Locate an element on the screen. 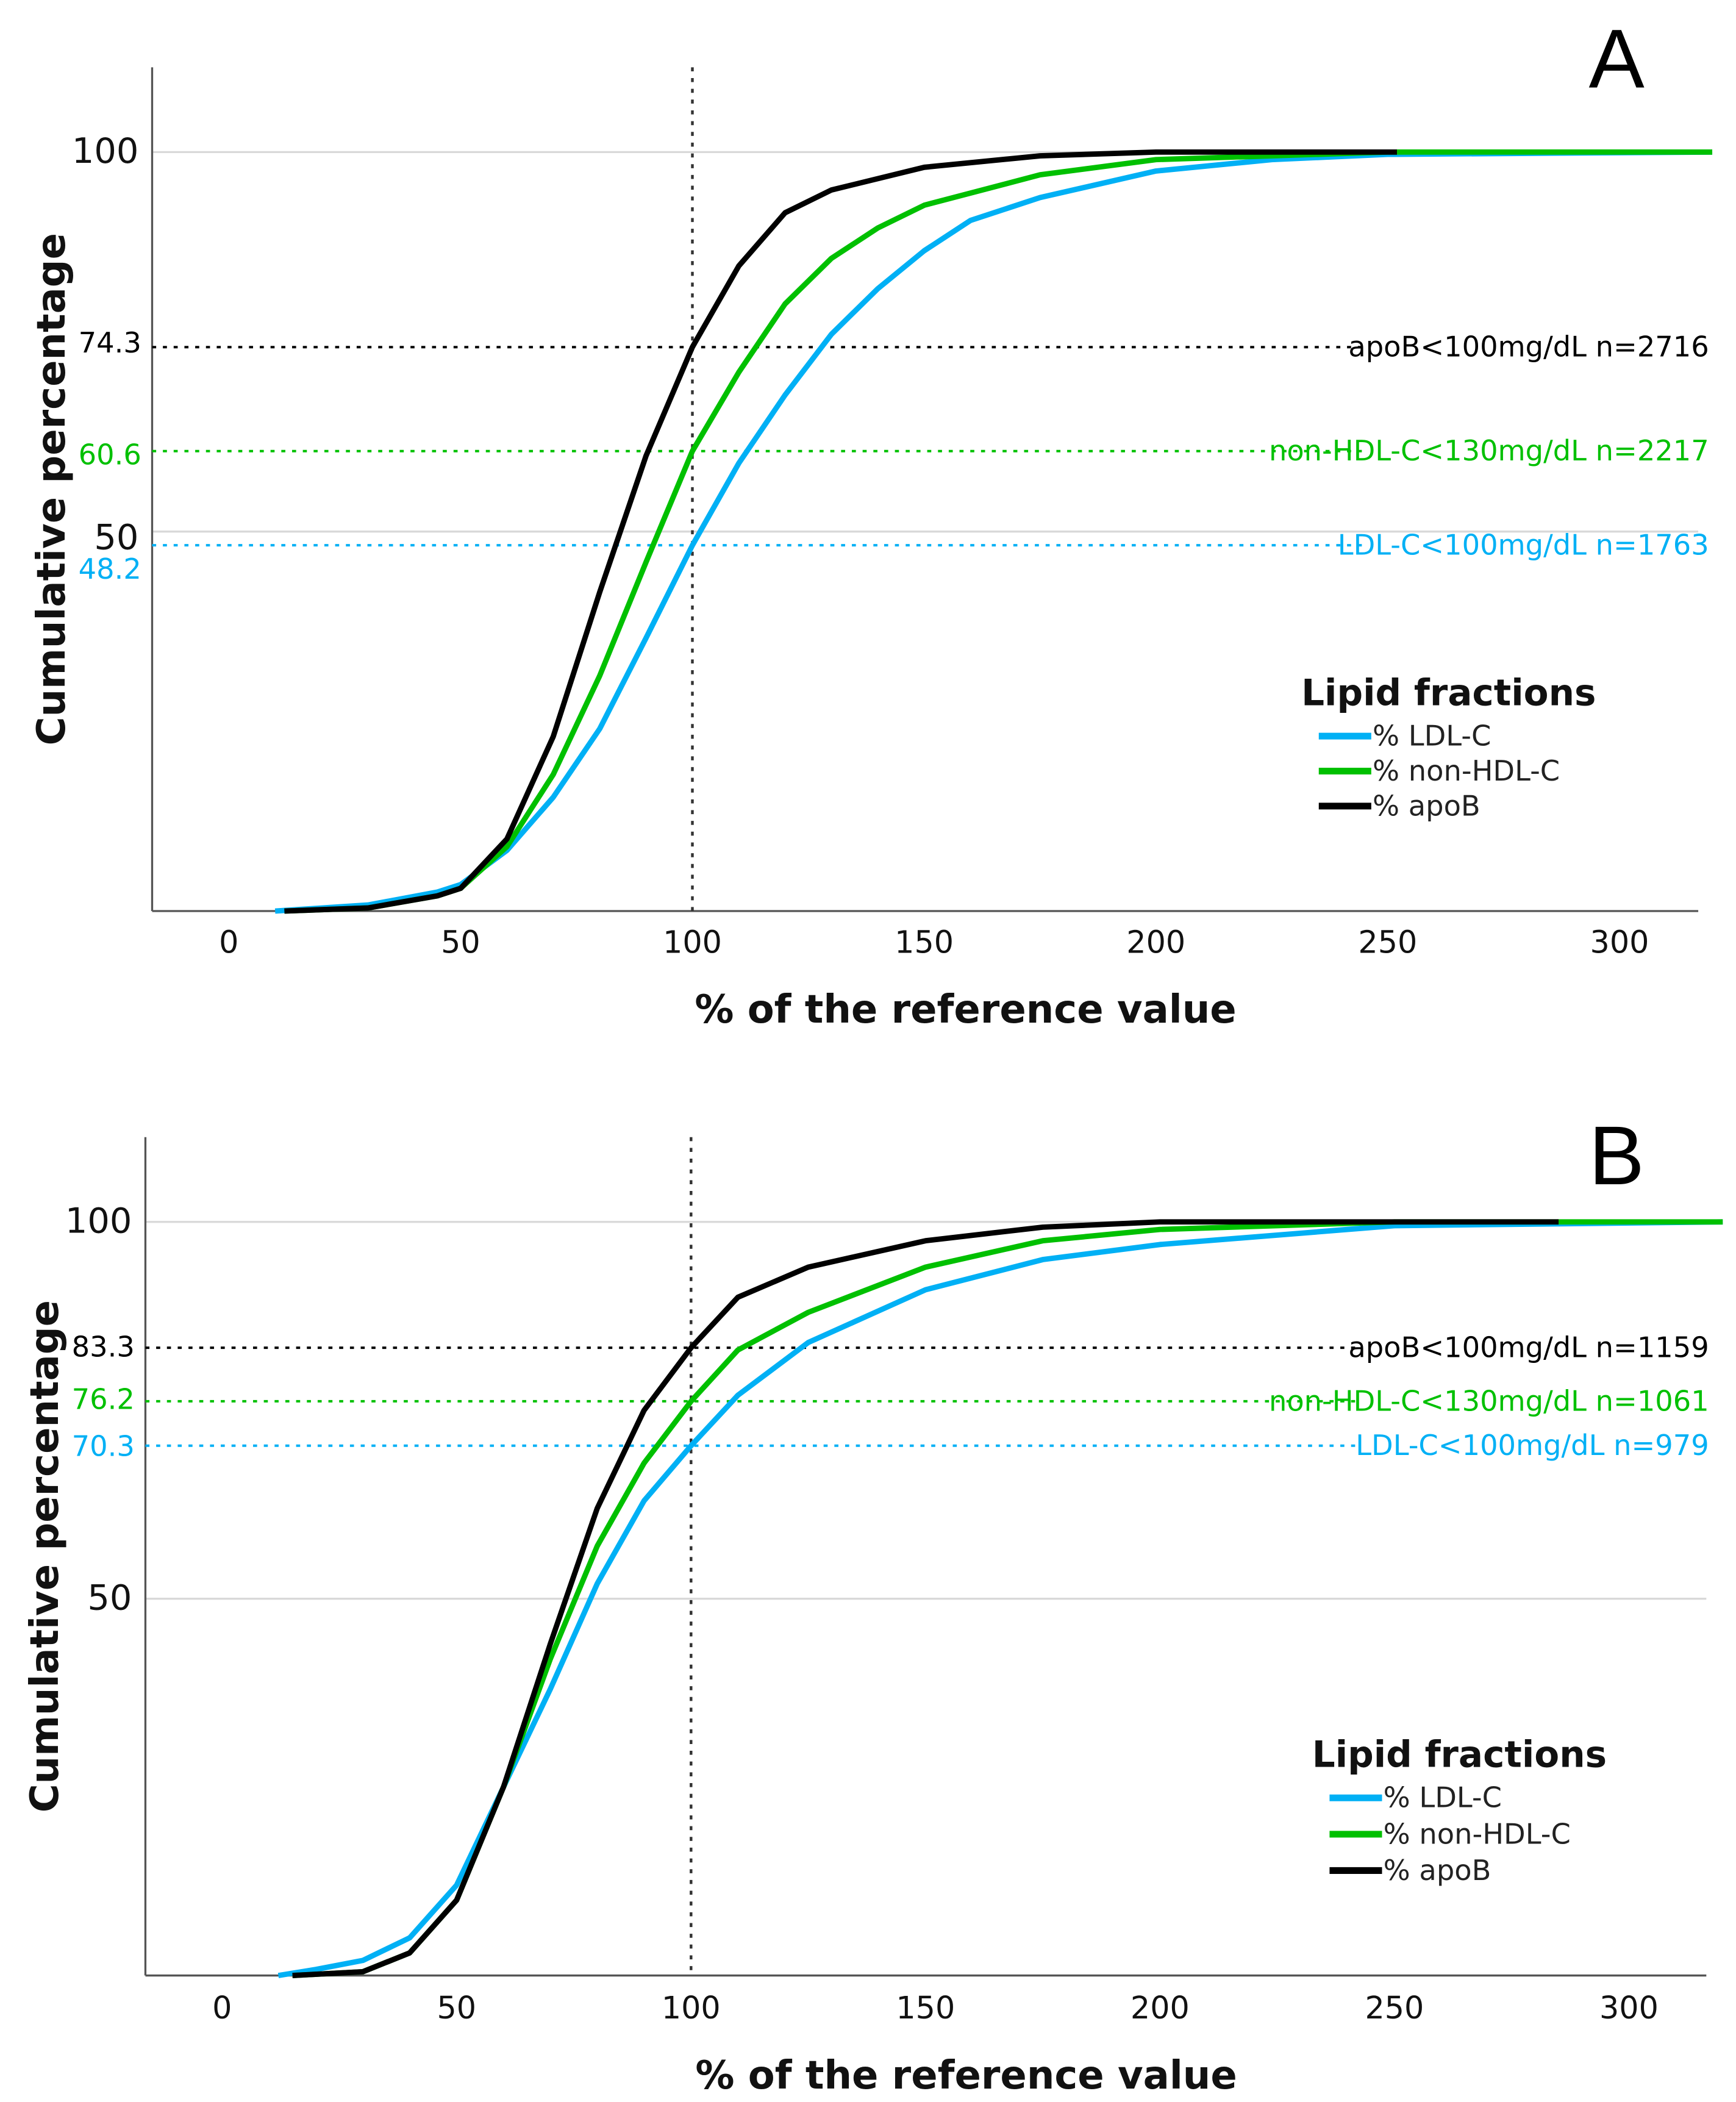 The width and height of the screenshot is (1736, 2102). reference-line-label: LDL-C<100mg/dL n=1763 is located at coordinates (1523, 545).